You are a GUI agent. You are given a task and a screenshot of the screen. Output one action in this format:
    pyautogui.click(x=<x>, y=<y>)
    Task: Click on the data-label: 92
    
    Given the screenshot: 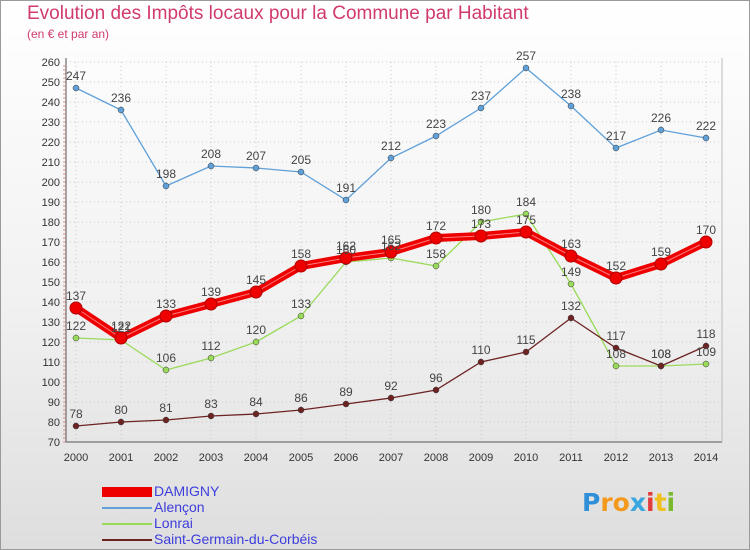 What is the action you would take?
    pyautogui.click(x=391, y=386)
    